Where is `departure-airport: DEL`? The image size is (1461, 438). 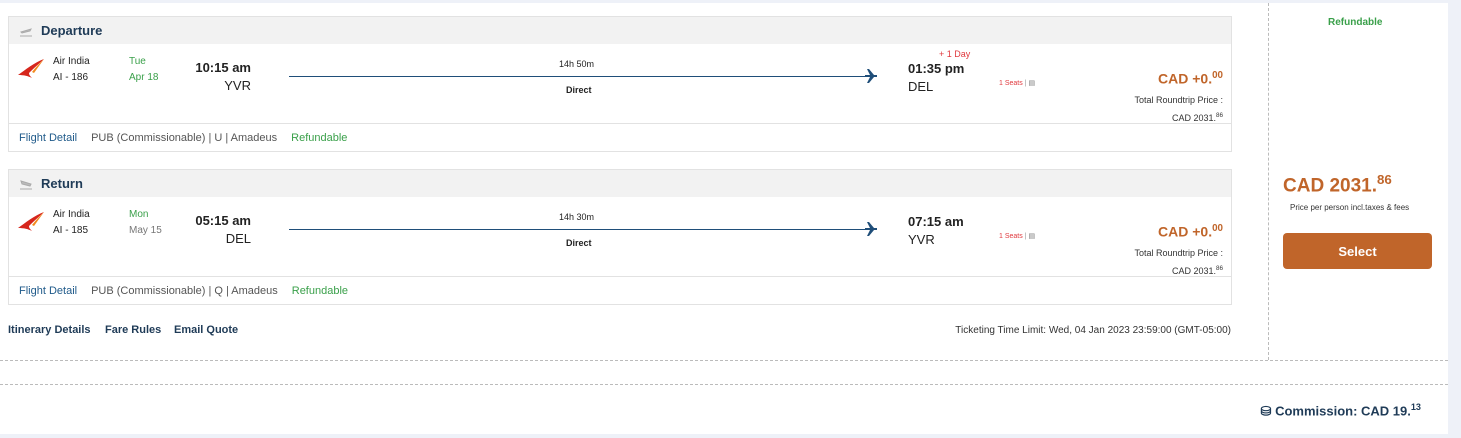 departure-airport: DEL is located at coordinates (238, 238).